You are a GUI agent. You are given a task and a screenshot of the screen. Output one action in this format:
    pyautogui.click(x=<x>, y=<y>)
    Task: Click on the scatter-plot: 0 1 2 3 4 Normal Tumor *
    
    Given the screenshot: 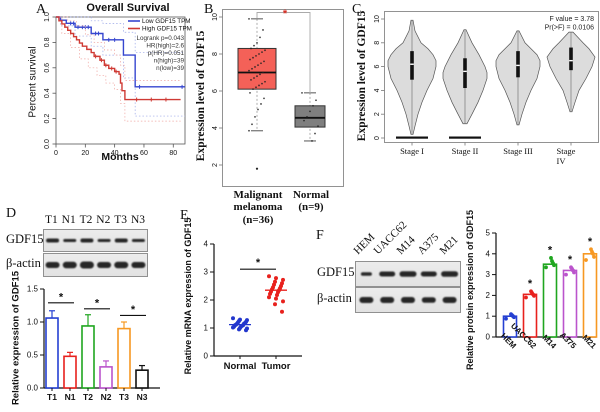 What is the action you would take?
    pyautogui.click(x=253, y=306)
    